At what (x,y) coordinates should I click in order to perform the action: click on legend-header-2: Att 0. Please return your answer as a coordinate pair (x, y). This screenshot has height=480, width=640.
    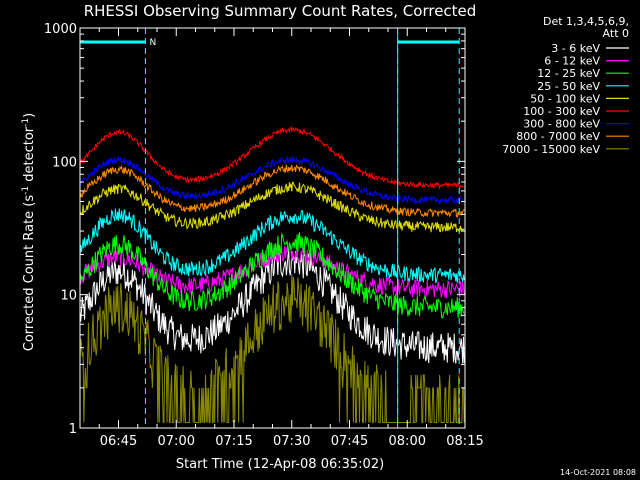
    Looking at the image, I should click on (616, 33).